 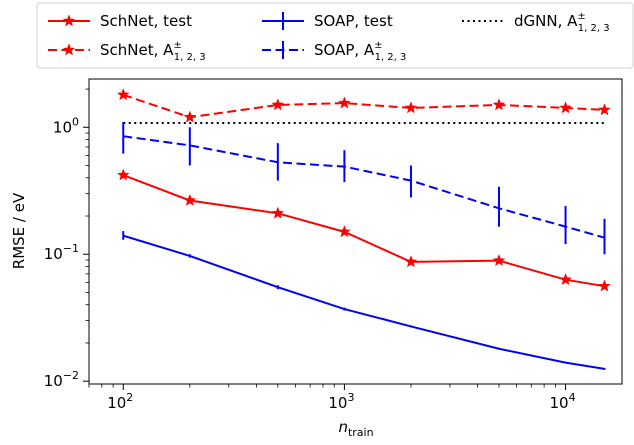 I want to click on legend-label: SOAP, A± 1, 2, 3, so click(x=360, y=51).